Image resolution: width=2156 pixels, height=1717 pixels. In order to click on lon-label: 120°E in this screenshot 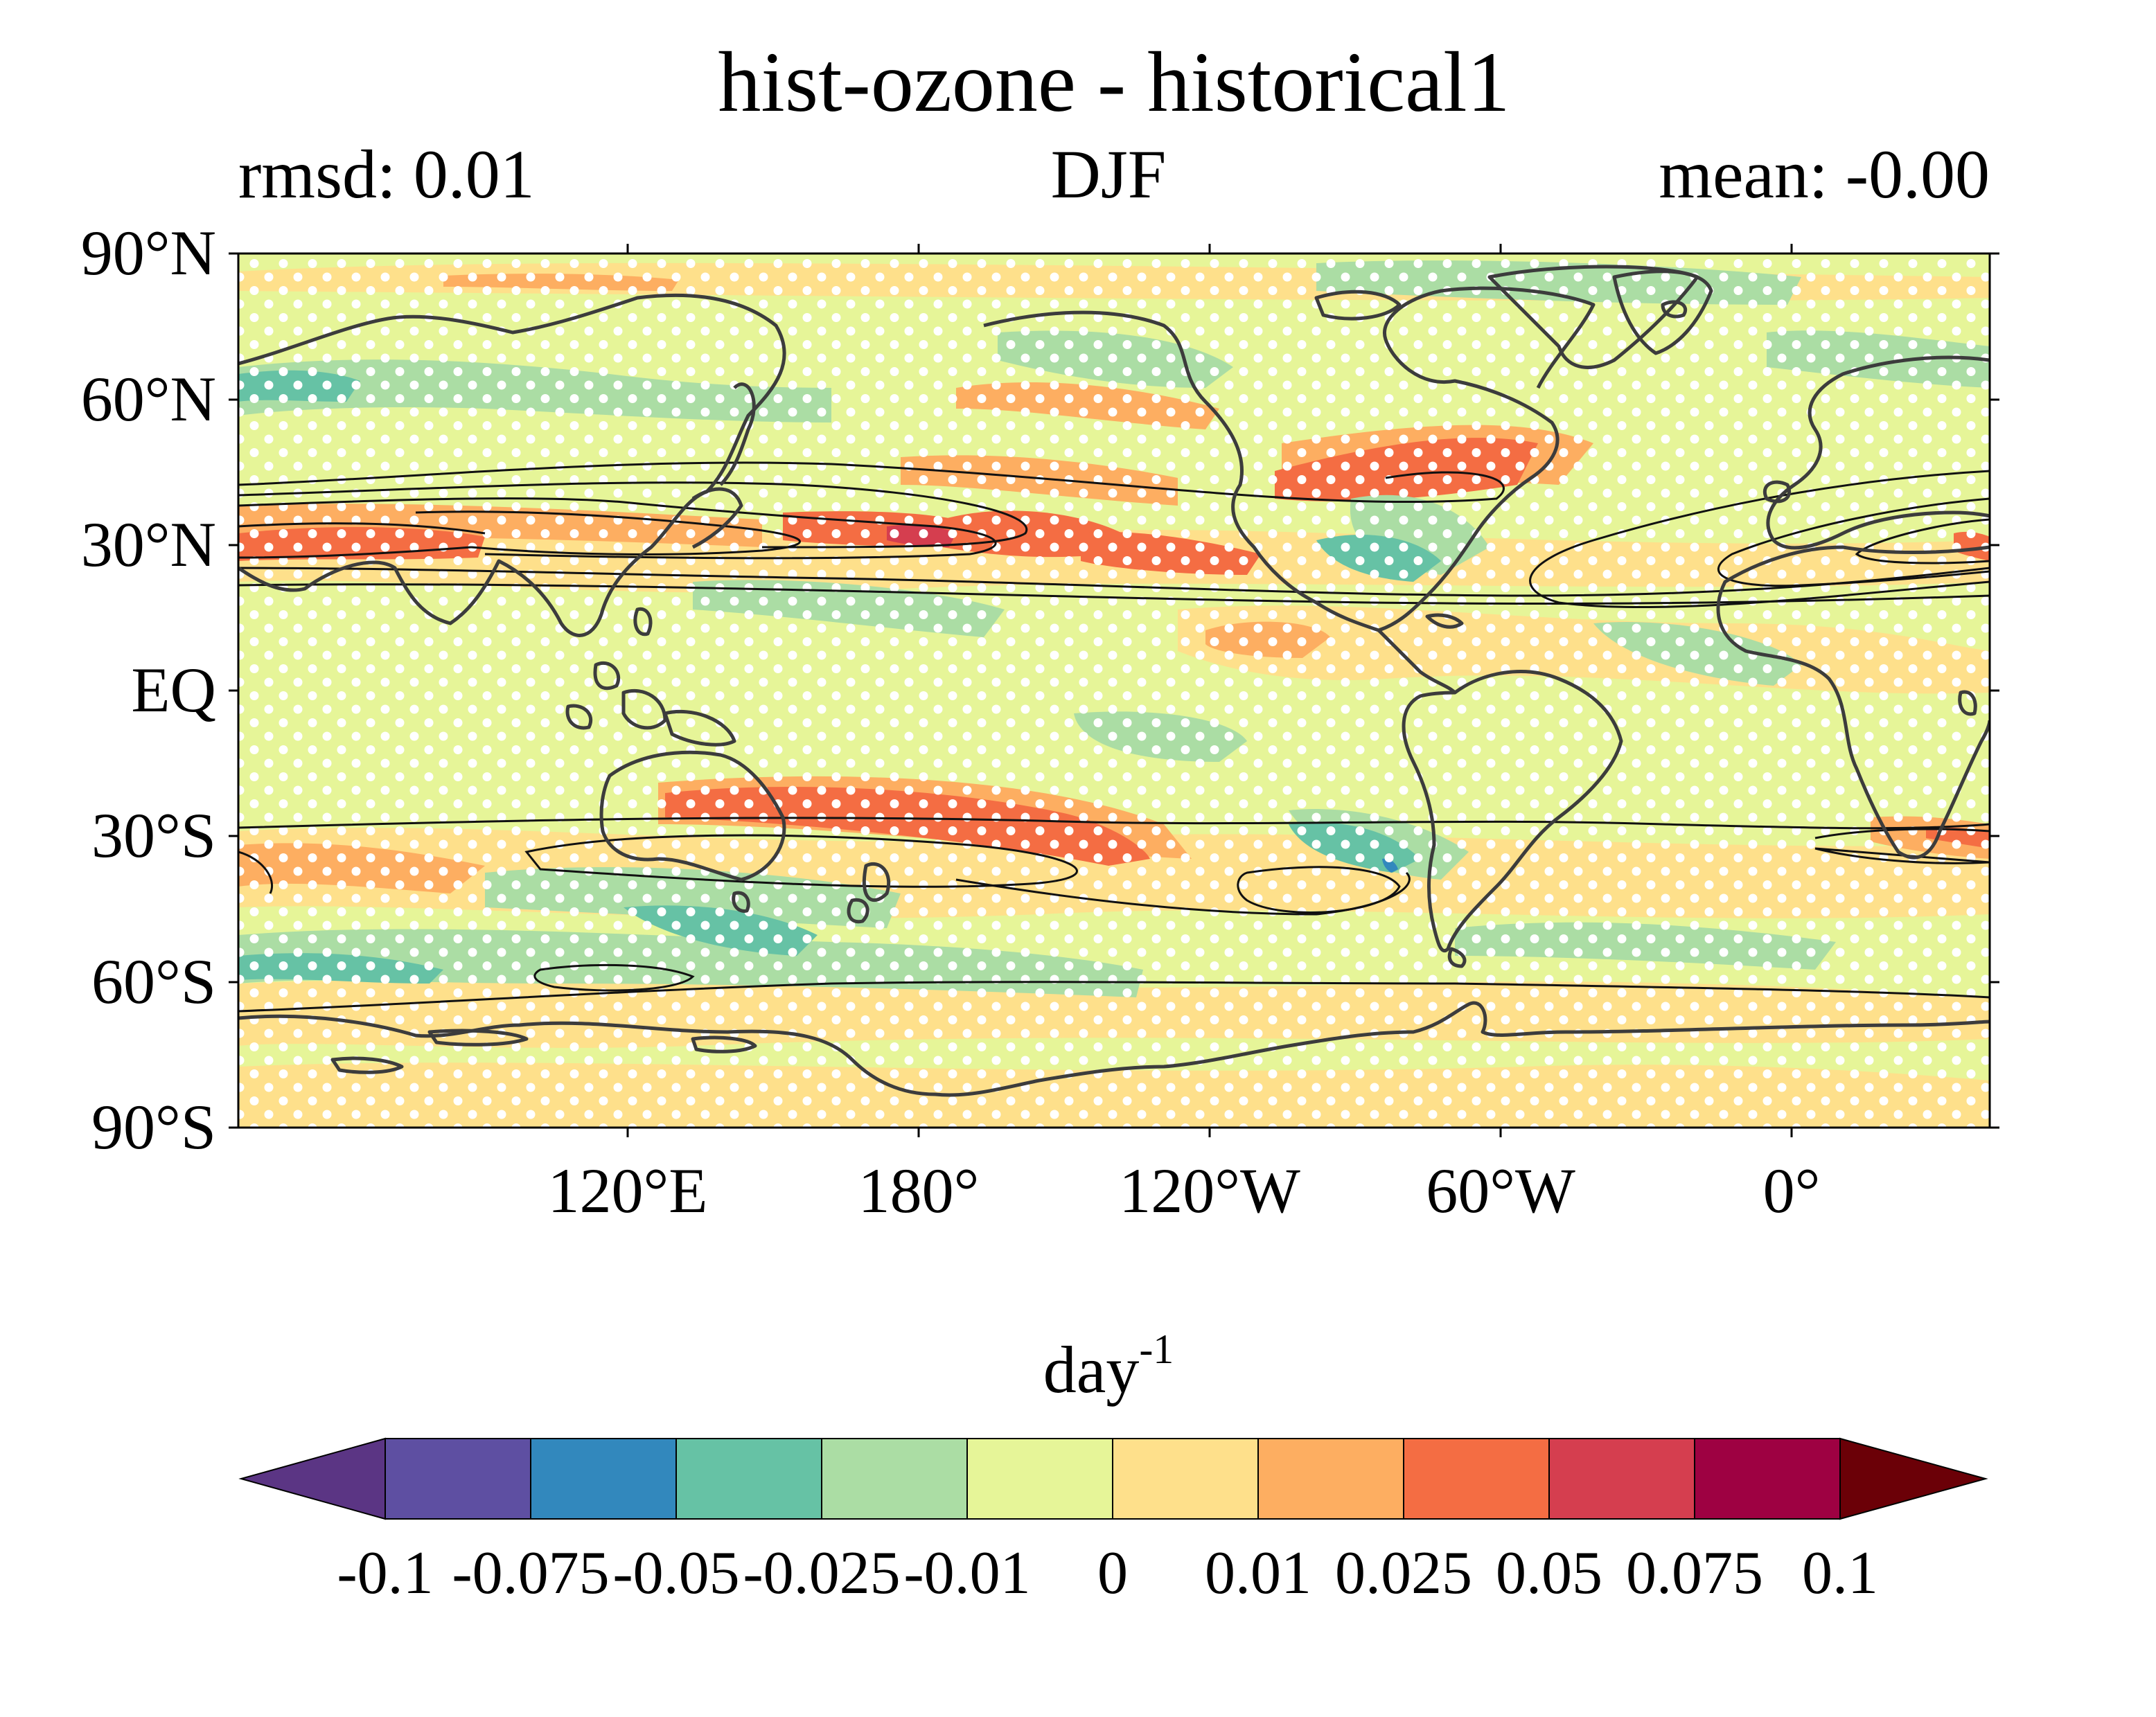, I will do `click(628, 1191)`.